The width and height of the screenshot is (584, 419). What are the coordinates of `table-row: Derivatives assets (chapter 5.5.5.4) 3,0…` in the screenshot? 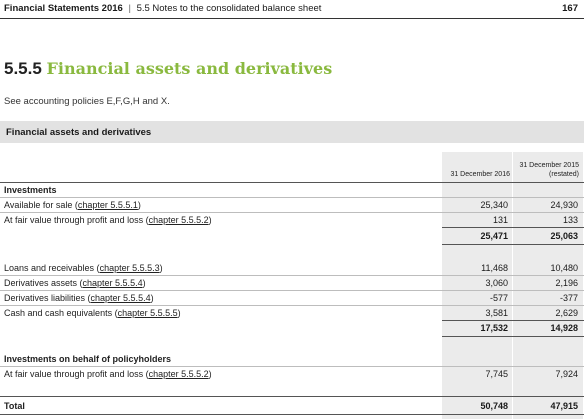 It's located at (292, 283).